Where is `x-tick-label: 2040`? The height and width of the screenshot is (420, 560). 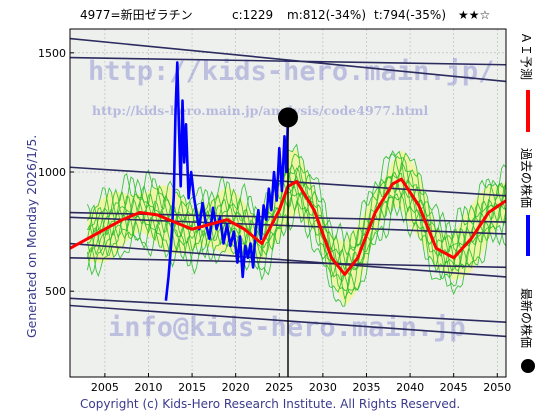 x-tick-label: 2040 is located at coordinates (410, 387).